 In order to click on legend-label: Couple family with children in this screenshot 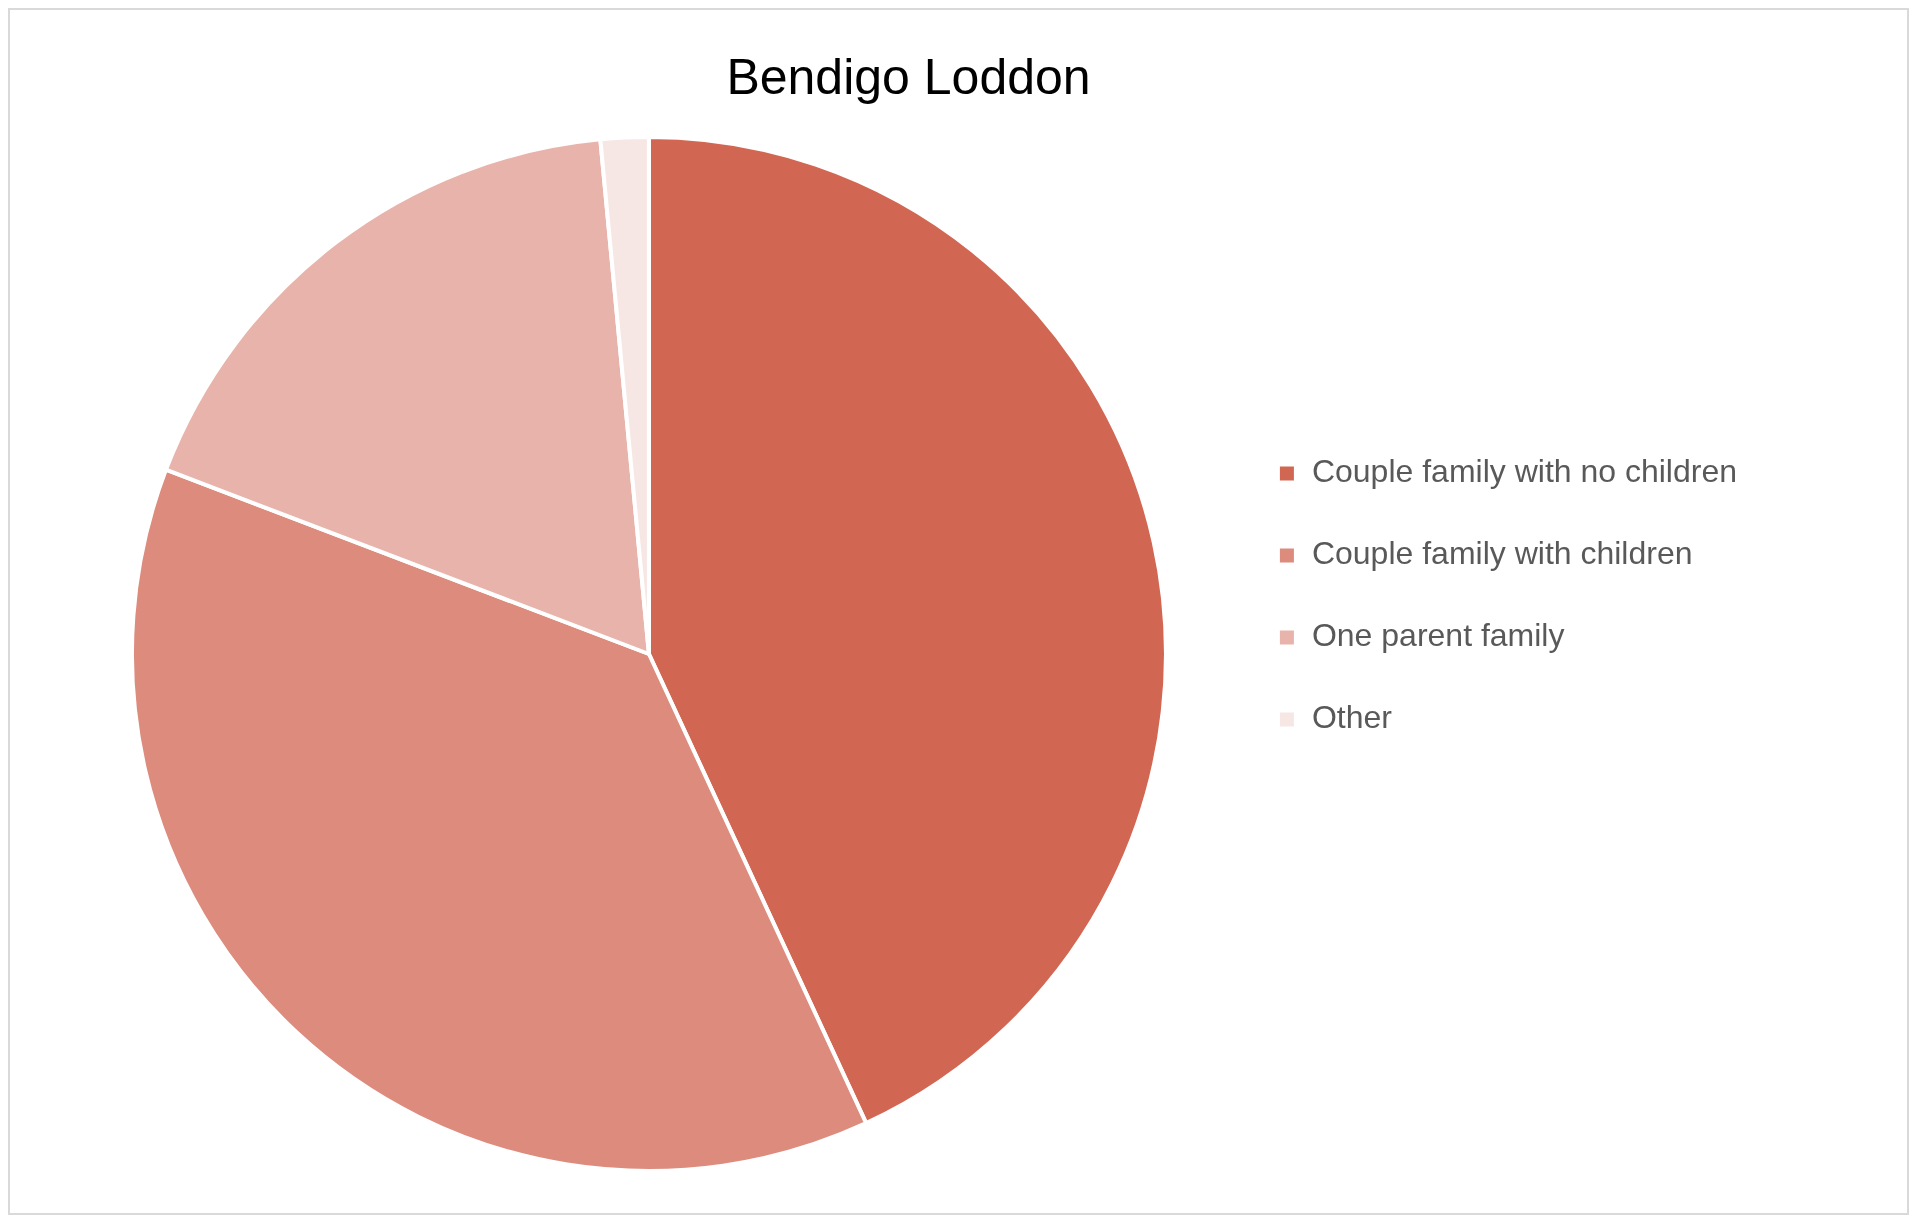, I will do `click(1502, 553)`.